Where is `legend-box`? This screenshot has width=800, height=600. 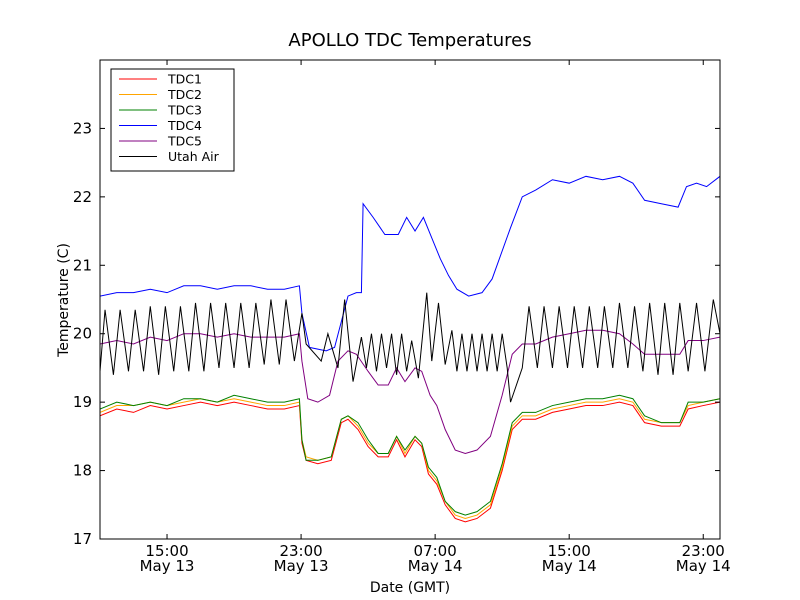
legend-box is located at coordinates (172, 120).